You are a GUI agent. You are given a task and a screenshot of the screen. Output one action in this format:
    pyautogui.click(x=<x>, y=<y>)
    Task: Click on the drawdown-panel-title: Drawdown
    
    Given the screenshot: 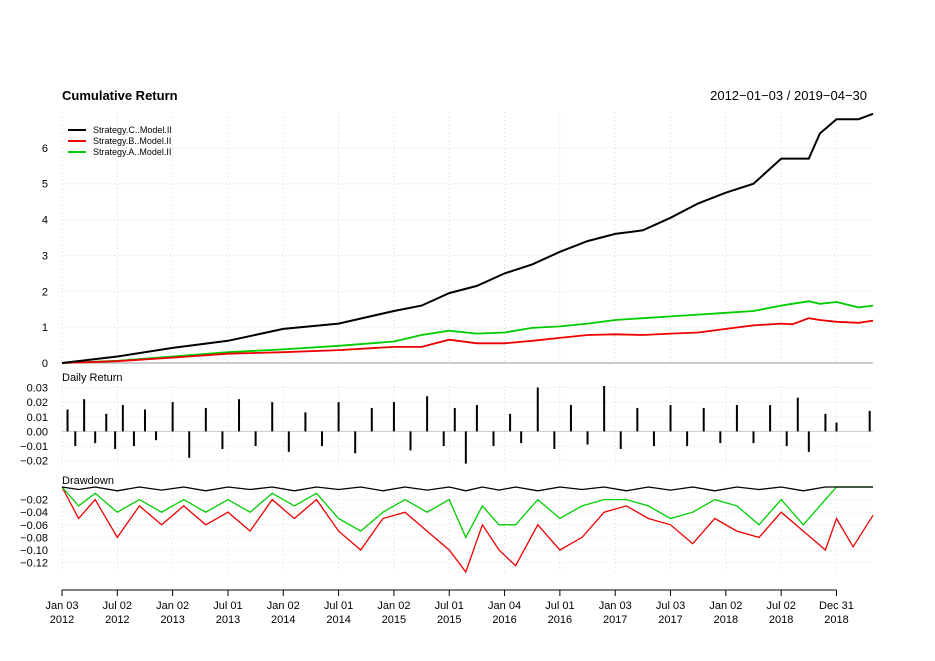 What is the action you would take?
    pyautogui.click(x=88, y=481)
    